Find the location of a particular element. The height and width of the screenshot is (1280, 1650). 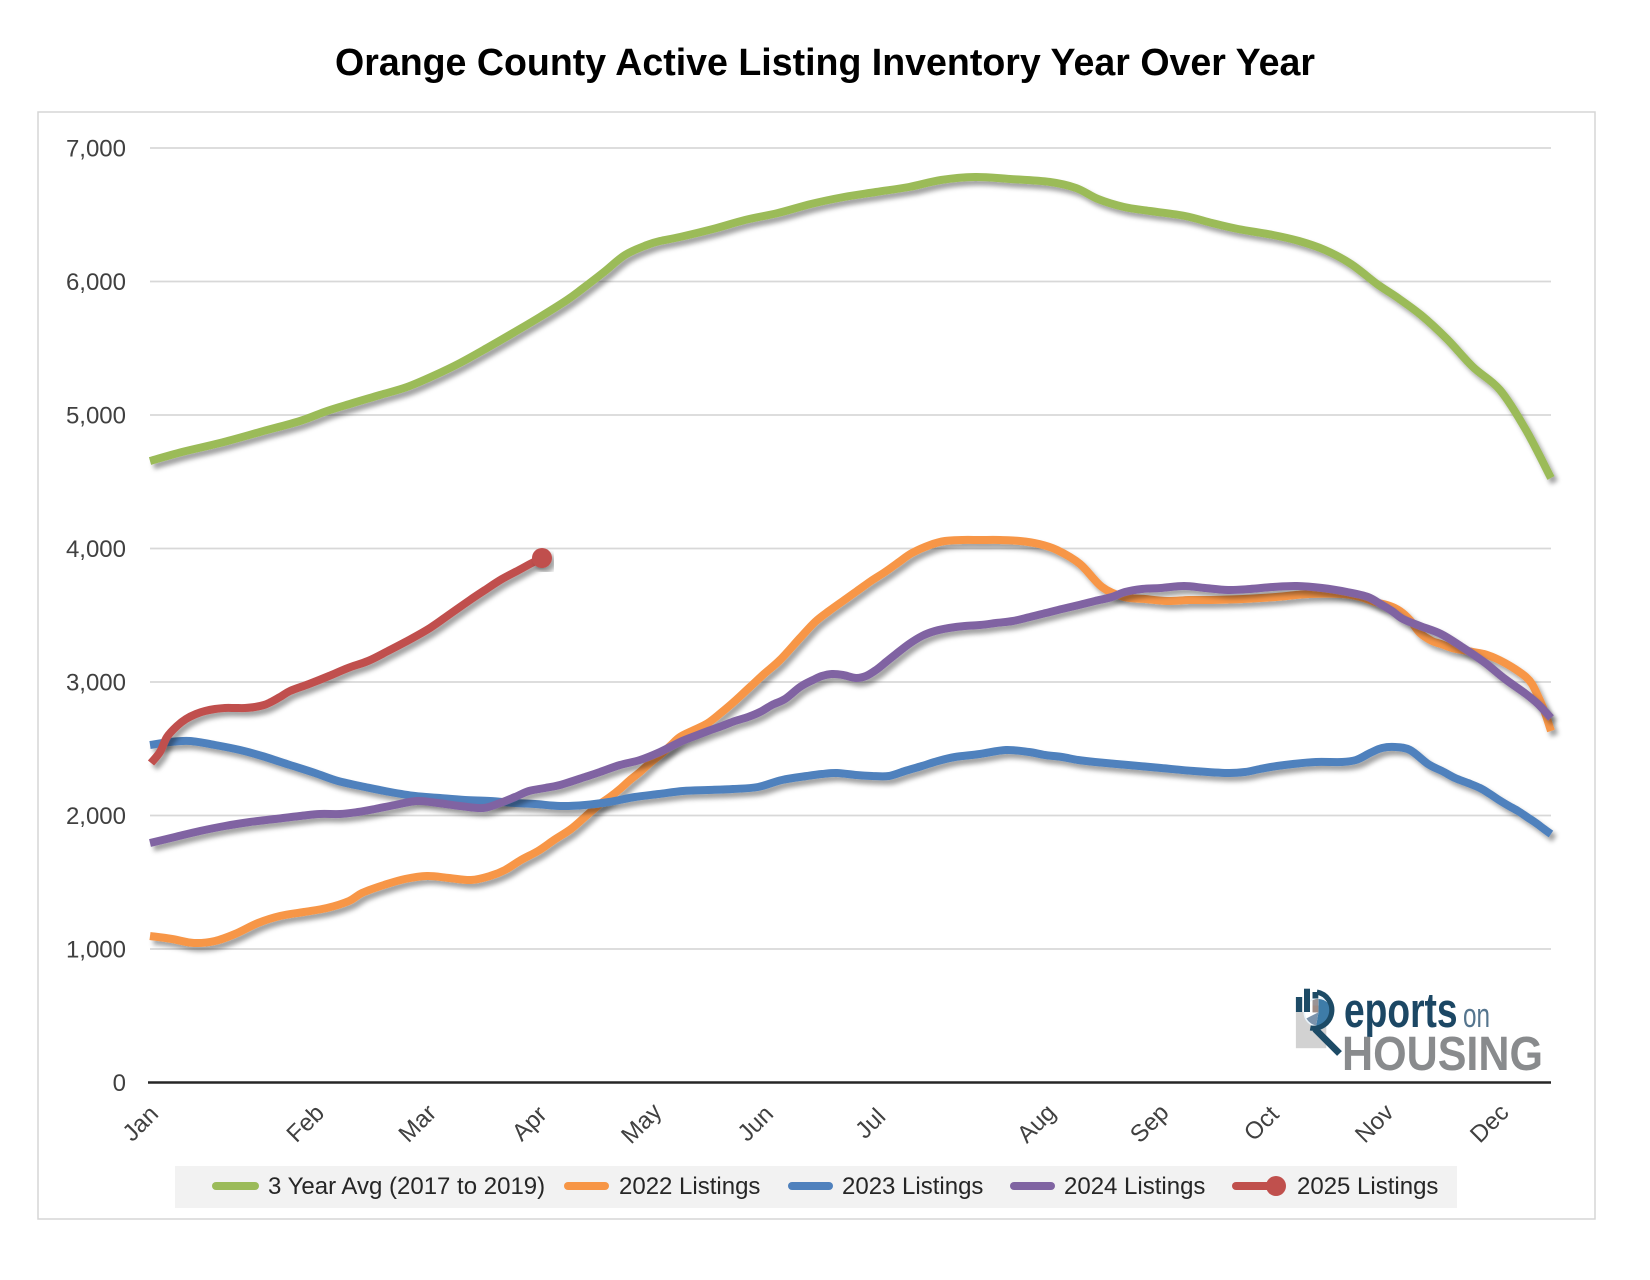

svg-text: HOUSING is located at coordinates (1442, 1054).